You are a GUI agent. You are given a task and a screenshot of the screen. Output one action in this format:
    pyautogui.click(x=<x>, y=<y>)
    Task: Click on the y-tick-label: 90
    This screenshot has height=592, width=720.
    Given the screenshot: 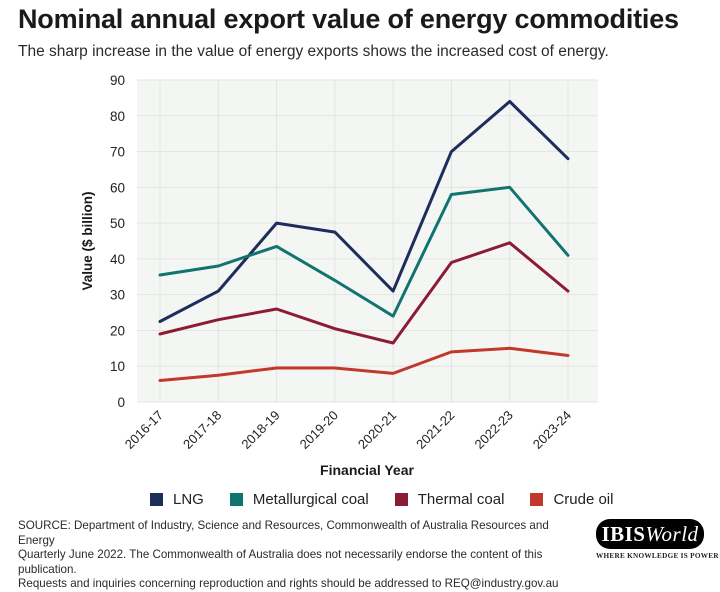 What is the action you would take?
    pyautogui.click(x=117, y=80)
    